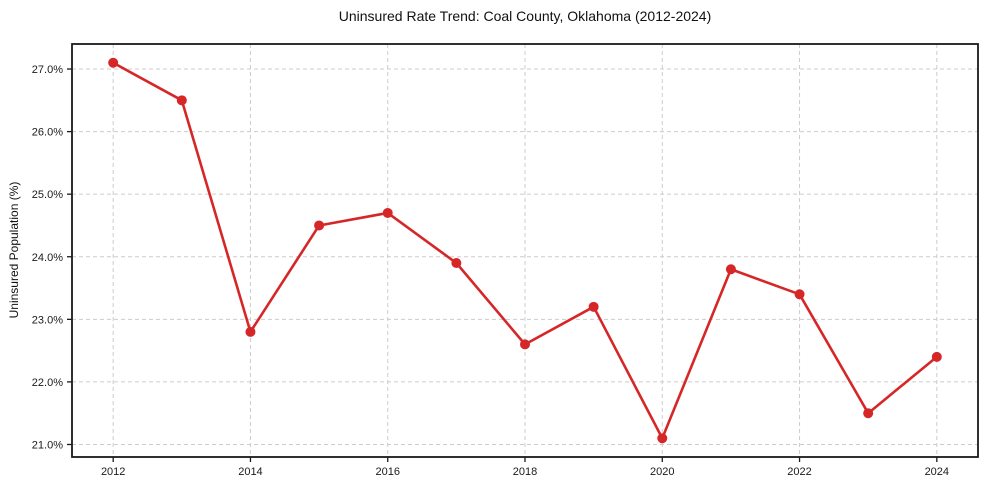  What do you see at coordinates (47, 195) in the screenshot?
I see `y-tick-label: 25.0%` at bounding box center [47, 195].